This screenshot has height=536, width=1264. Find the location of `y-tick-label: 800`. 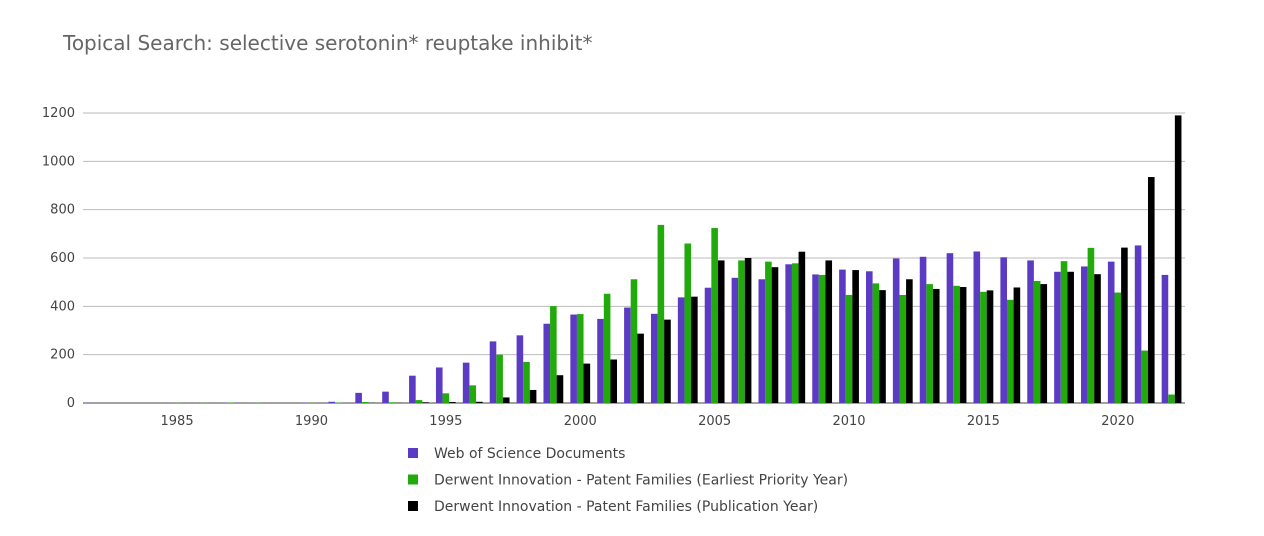

y-tick-label: 800 is located at coordinates (62, 210).